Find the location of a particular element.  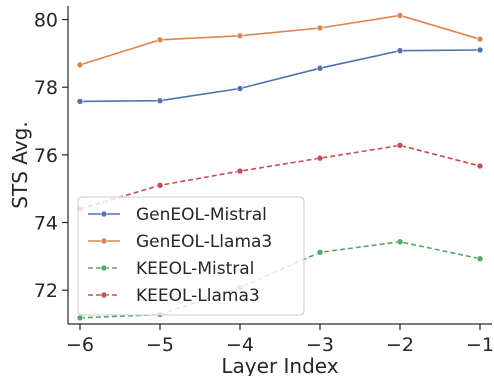

legend-label: GenEOL-Llama3 is located at coordinates (204, 242).